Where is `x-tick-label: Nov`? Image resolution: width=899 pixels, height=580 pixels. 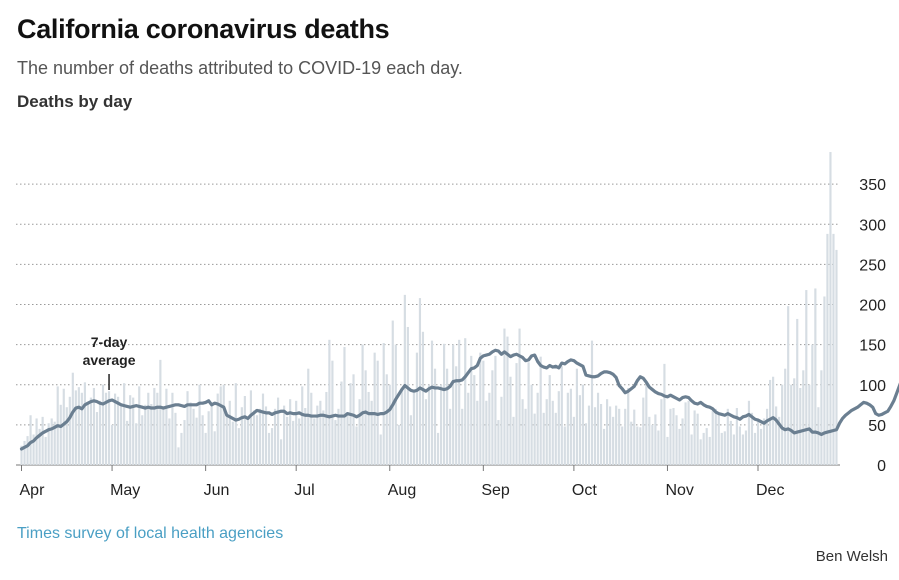
x-tick-label: Nov is located at coordinates (679, 490).